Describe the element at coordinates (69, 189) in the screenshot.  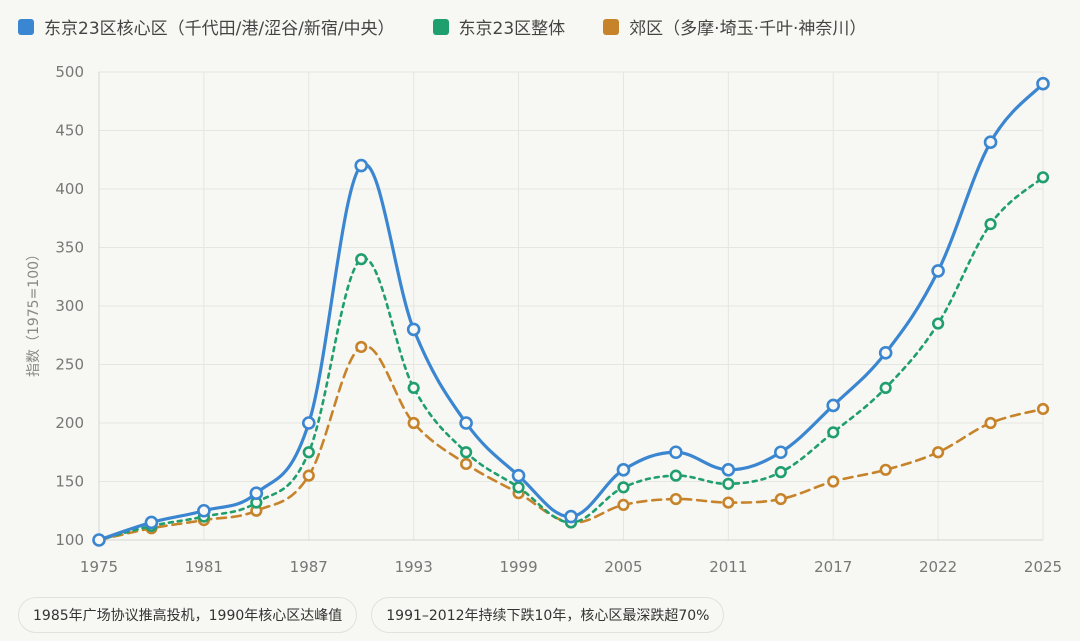
I see `y-tick-label: 400` at that location.